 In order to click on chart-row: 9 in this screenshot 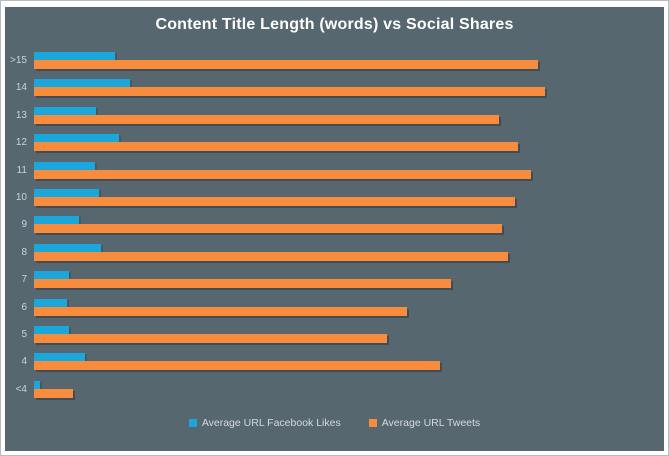, I will do `click(328, 225)`.